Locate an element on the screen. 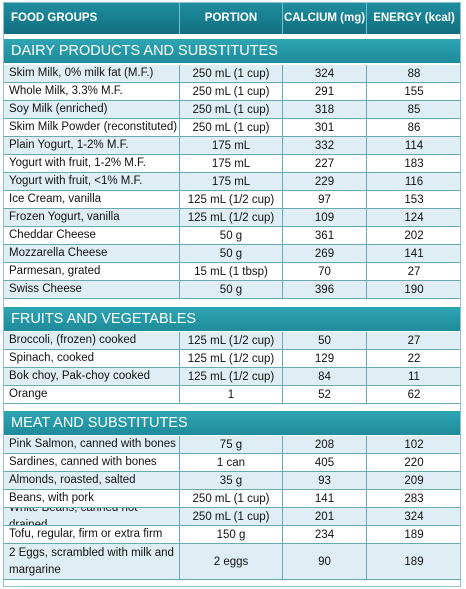  energy-cell: 283 is located at coordinates (414, 498).